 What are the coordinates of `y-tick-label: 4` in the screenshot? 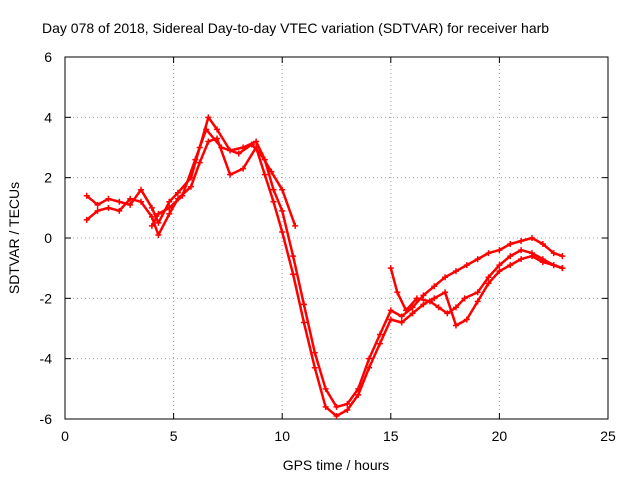 It's located at (48, 117).